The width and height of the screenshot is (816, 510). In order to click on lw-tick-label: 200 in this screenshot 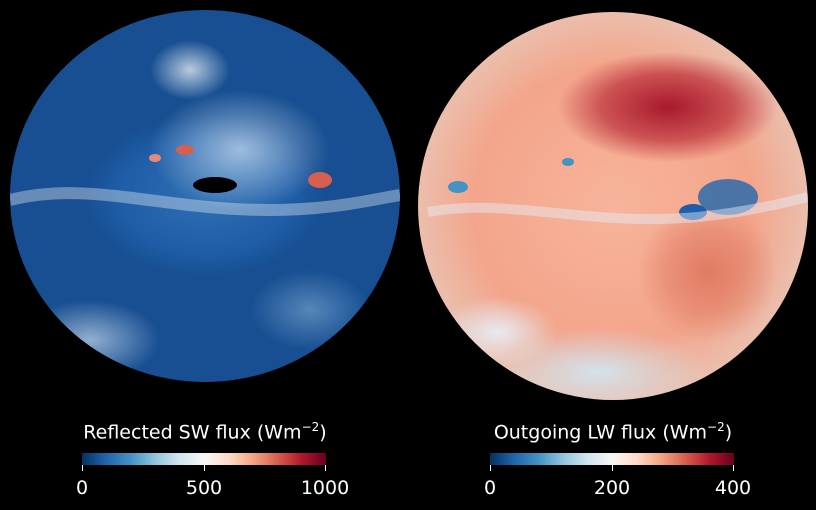, I will do `click(612, 488)`.